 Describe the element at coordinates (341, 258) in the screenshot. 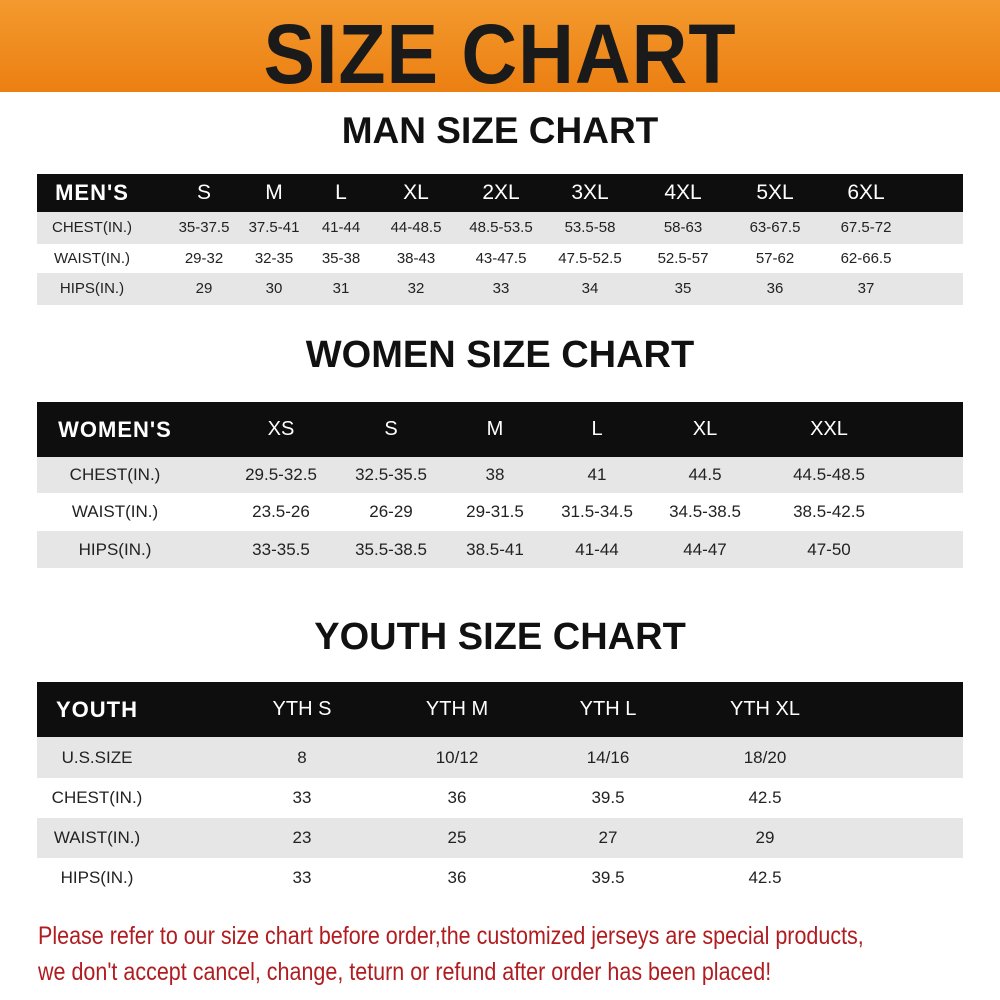

I see `table-cell: 35-38` at that location.